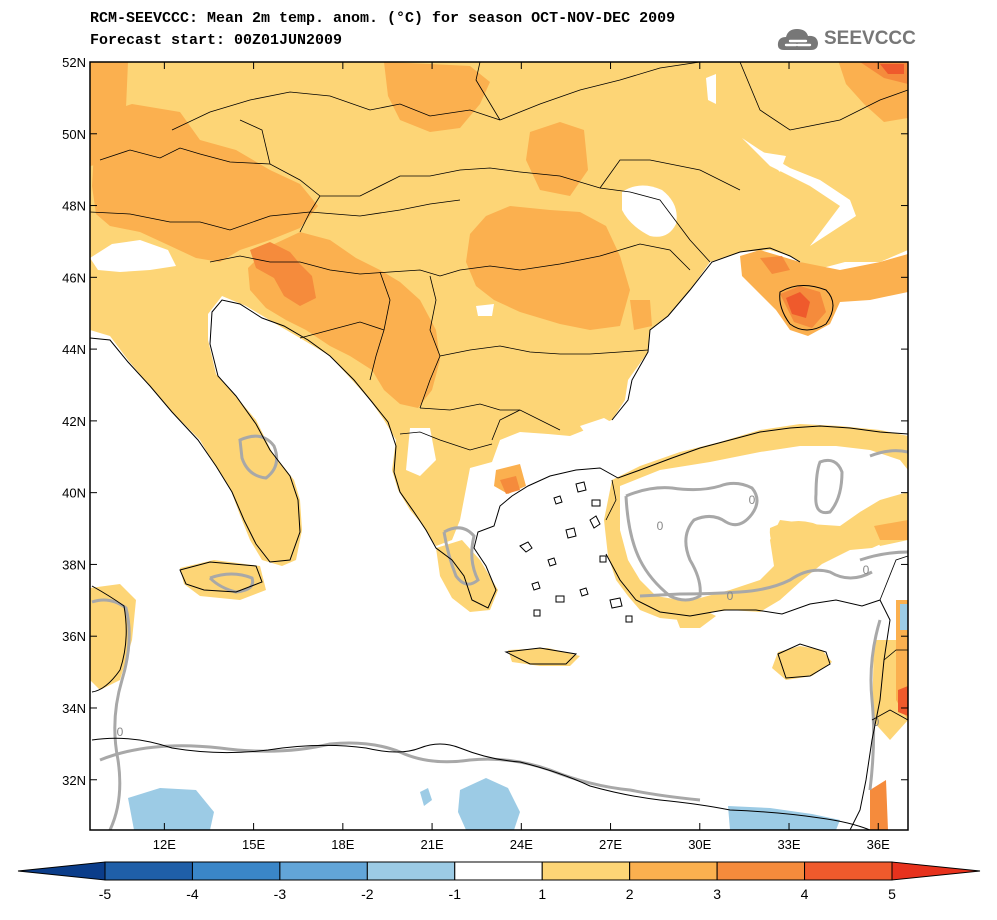 The width and height of the screenshot is (997, 920). What do you see at coordinates (788, 844) in the screenshot?
I see `lon-tick-label: 33E` at bounding box center [788, 844].